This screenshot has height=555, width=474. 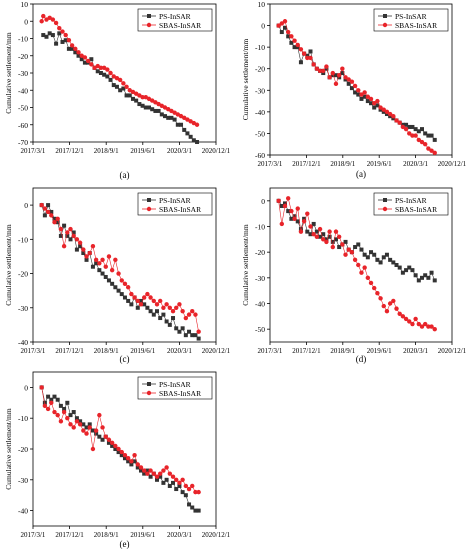 I want to click on plot-frame, so click(x=124, y=265).